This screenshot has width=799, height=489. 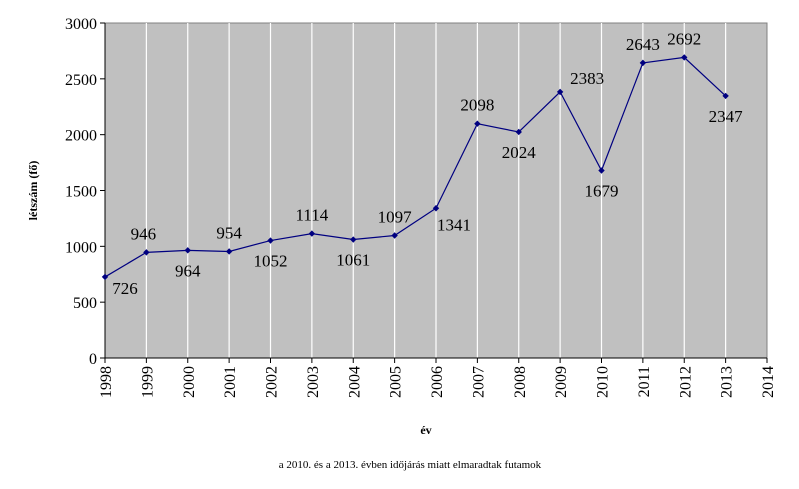 I want to click on y-tick-label: 2000, so click(x=81, y=136).